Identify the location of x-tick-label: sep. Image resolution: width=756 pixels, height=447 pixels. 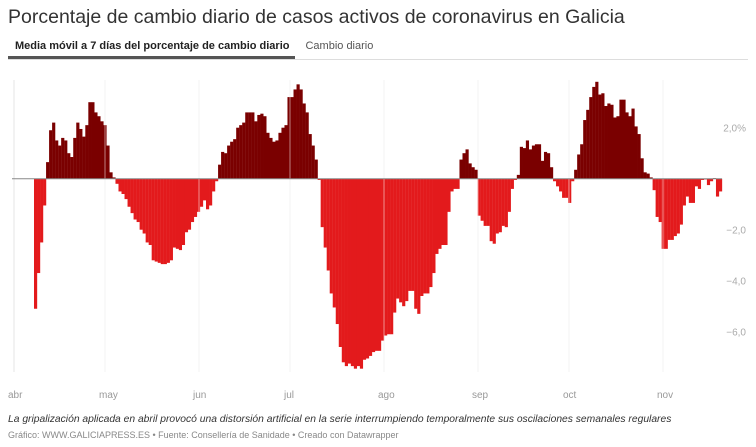
(480, 395).